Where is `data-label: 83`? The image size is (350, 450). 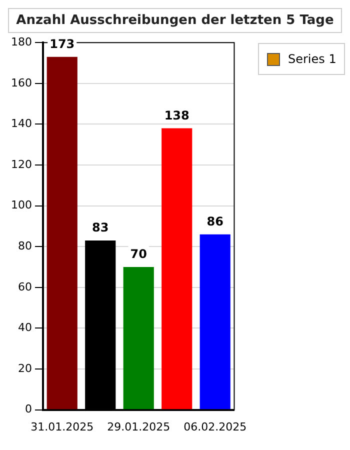
data-label: 83 is located at coordinates (100, 227).